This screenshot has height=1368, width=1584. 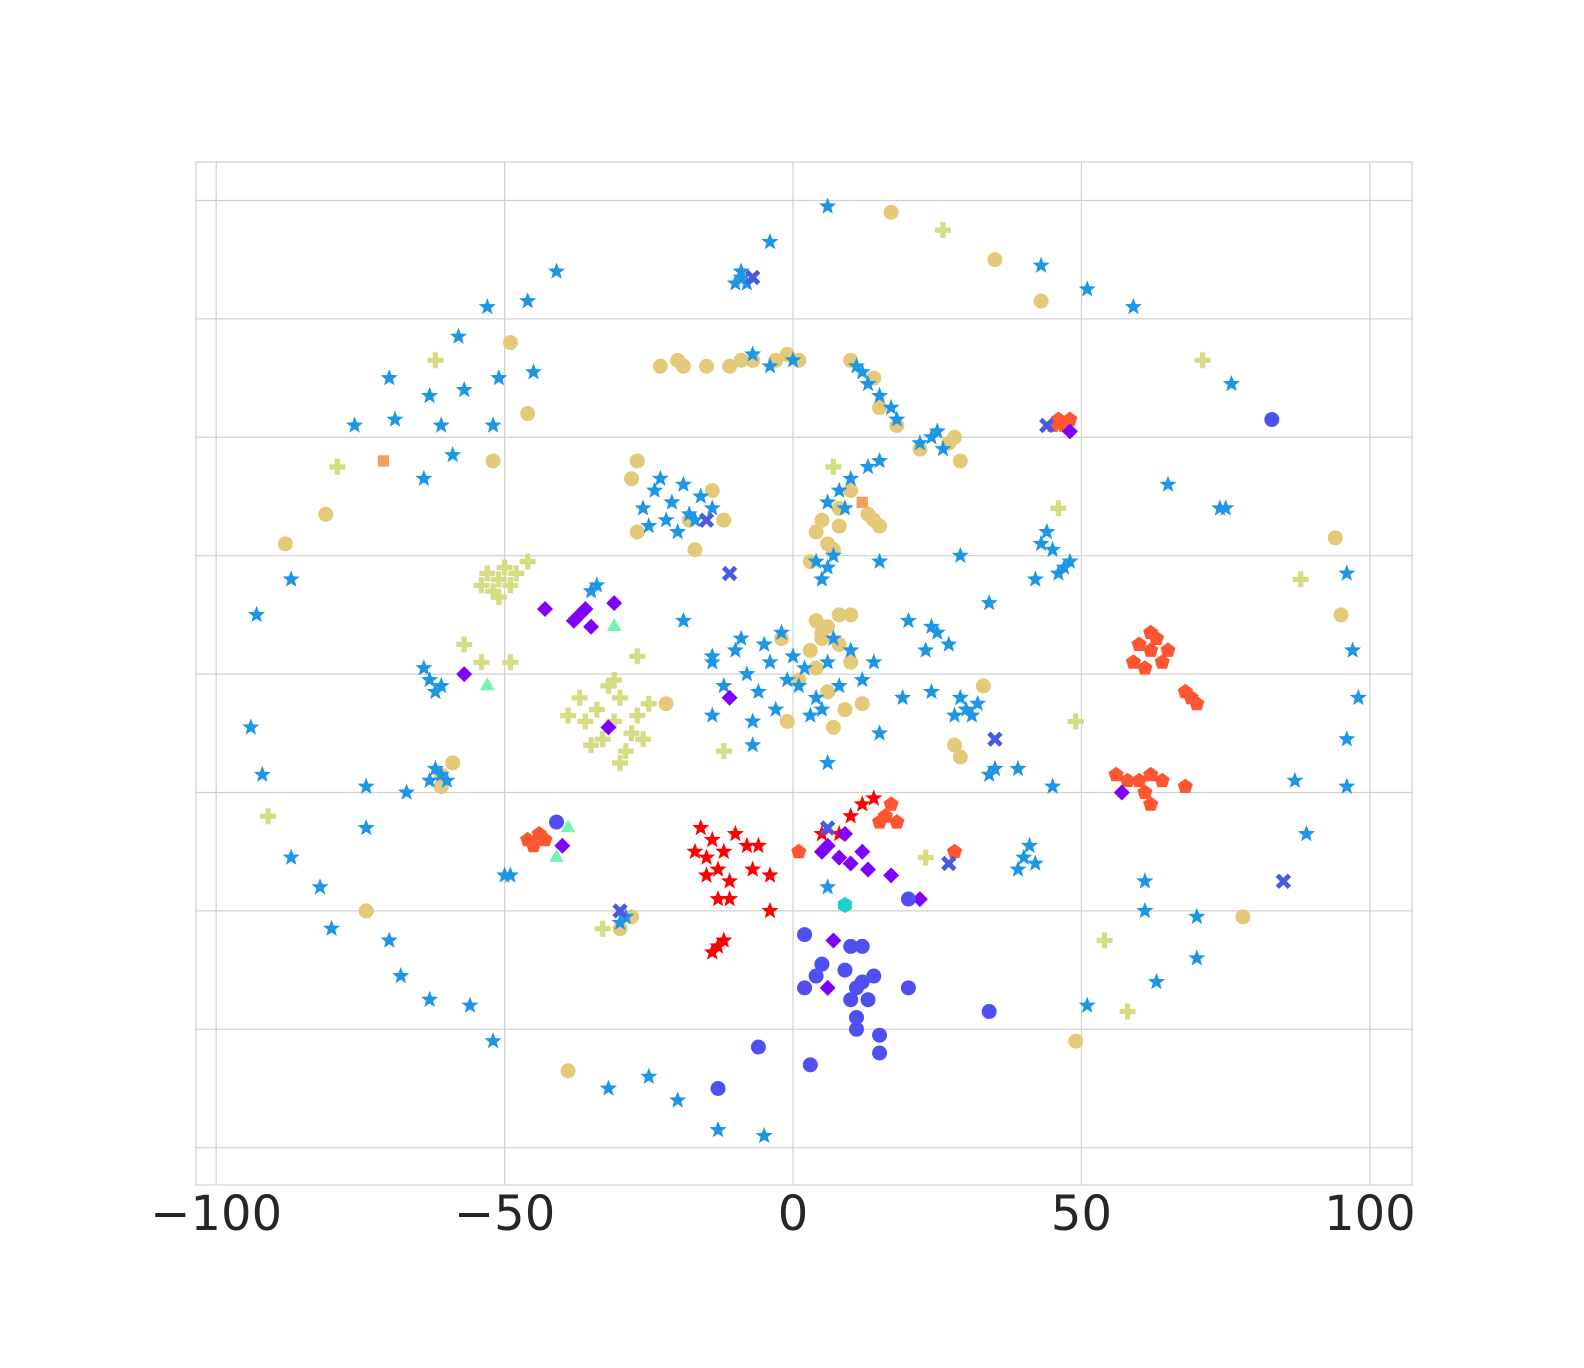 I want to click on x-tick-label: −100, so click(x=216, y=1214).